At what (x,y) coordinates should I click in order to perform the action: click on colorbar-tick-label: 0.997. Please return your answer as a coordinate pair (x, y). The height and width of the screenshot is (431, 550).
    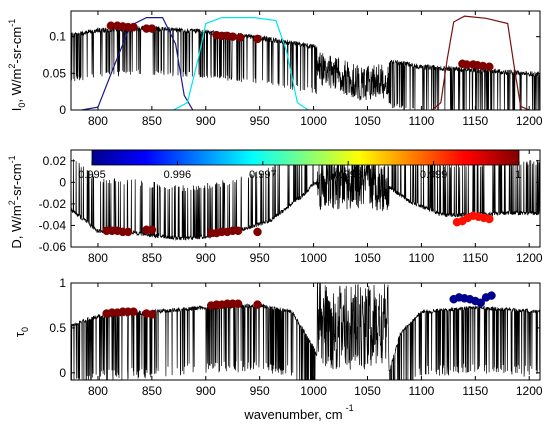
    Looking at the image, I should click on (263, 175).